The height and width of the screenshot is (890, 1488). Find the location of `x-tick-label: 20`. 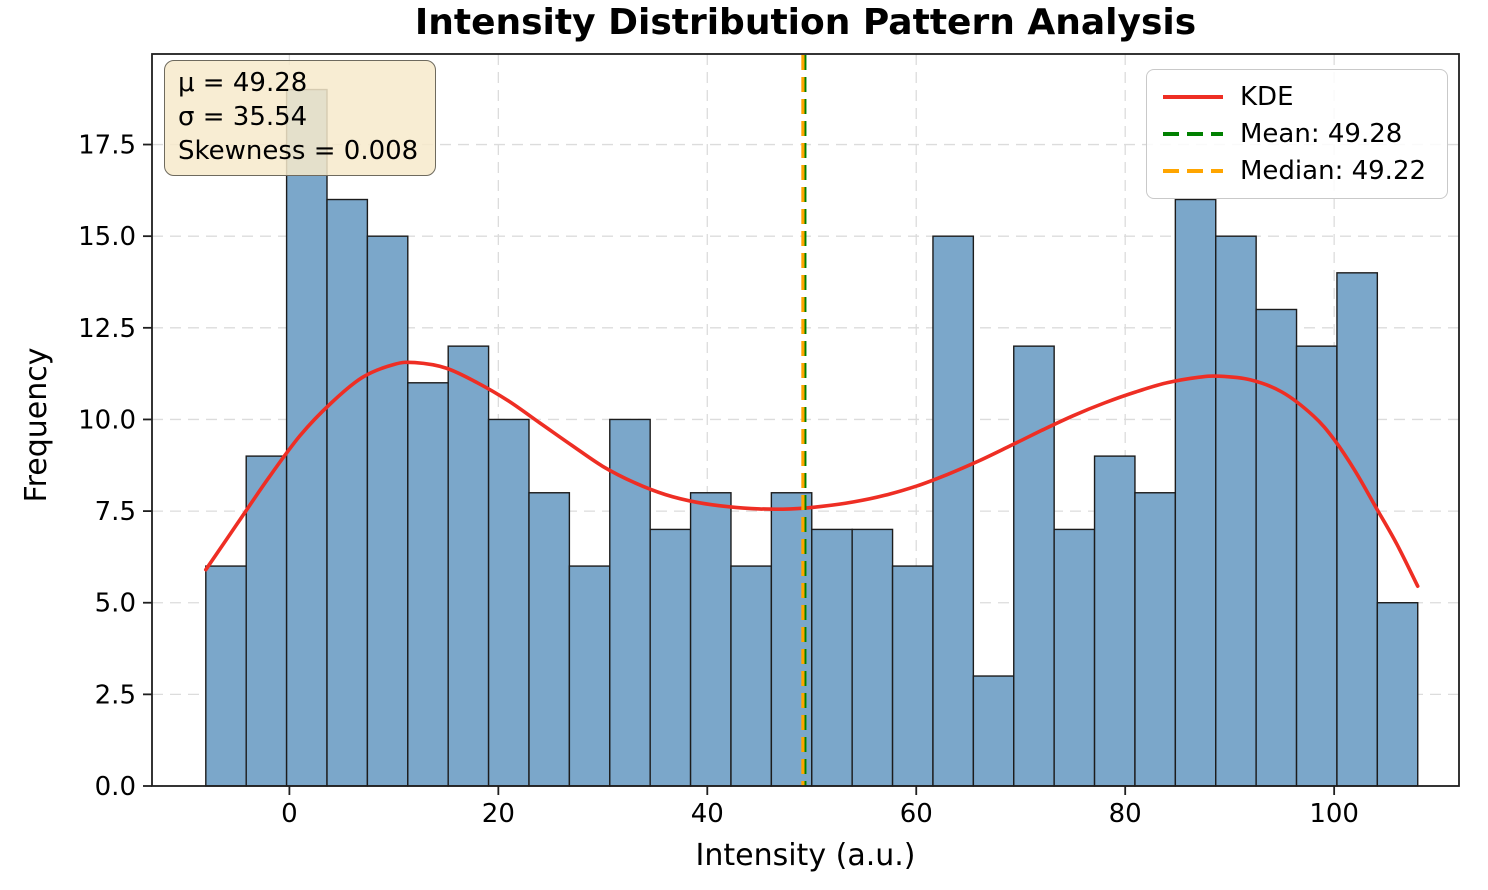

x-tick-label: 20 is located at coordinates (498, 814).